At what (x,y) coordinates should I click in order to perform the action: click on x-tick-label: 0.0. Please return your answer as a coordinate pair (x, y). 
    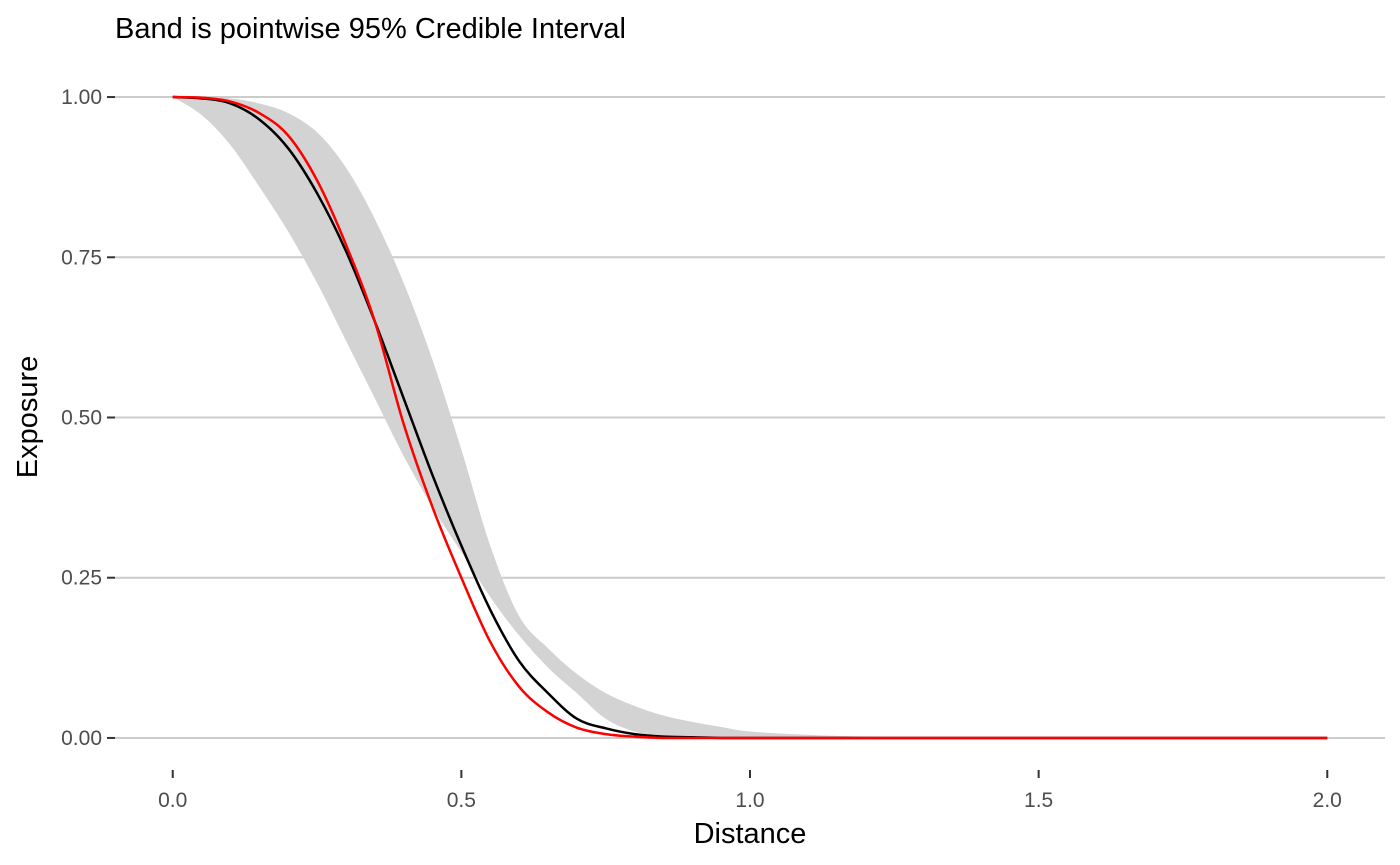
    Looking at the image, I should click on (172, 800).